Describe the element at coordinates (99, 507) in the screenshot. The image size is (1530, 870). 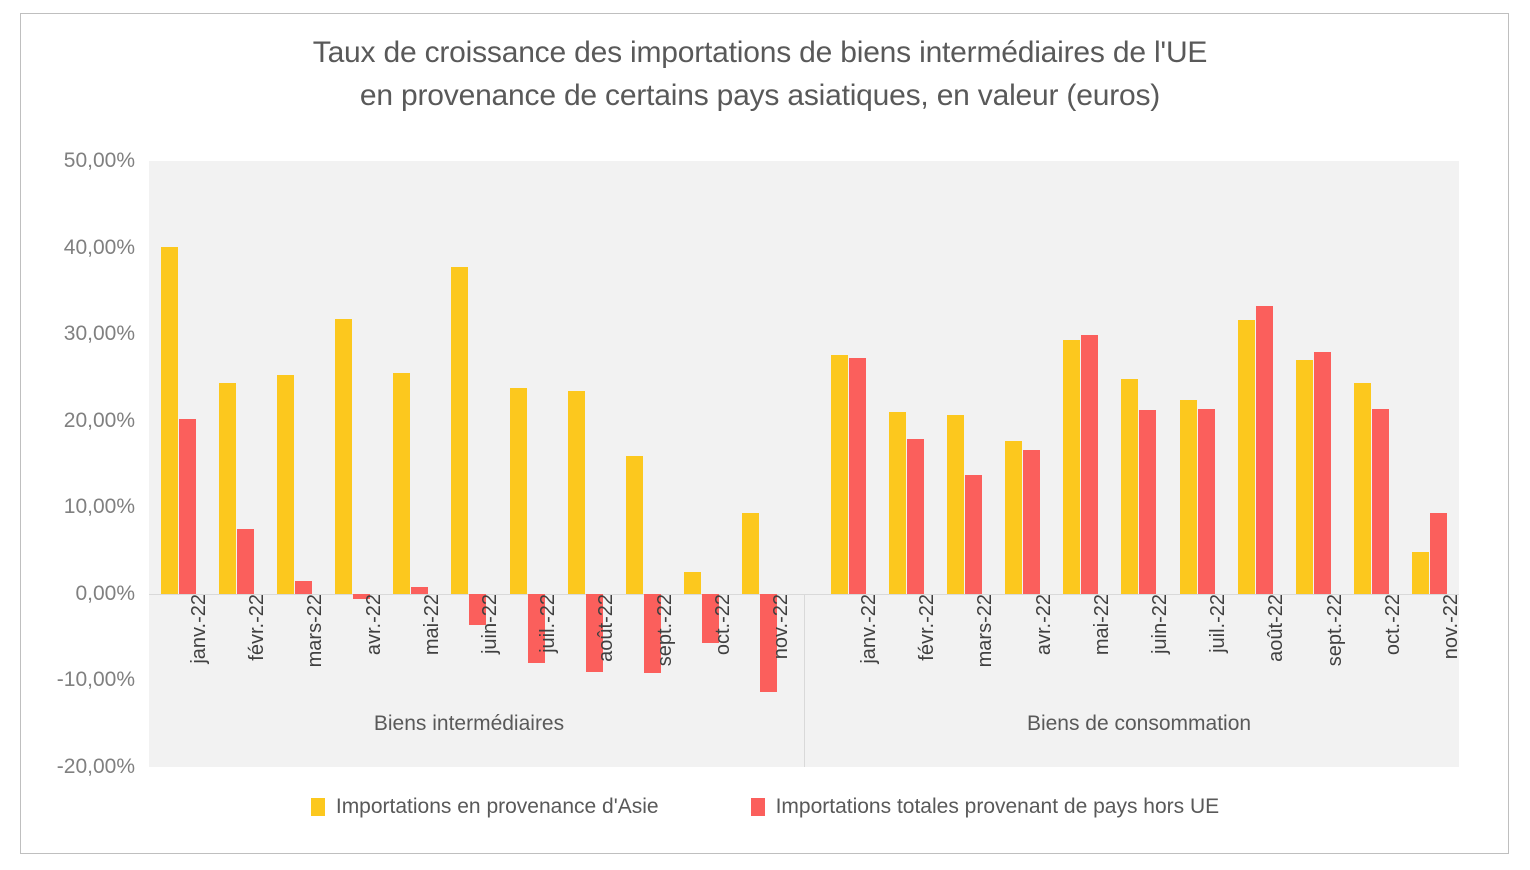
I see `y-axis-tick: 10,00%` at that location.